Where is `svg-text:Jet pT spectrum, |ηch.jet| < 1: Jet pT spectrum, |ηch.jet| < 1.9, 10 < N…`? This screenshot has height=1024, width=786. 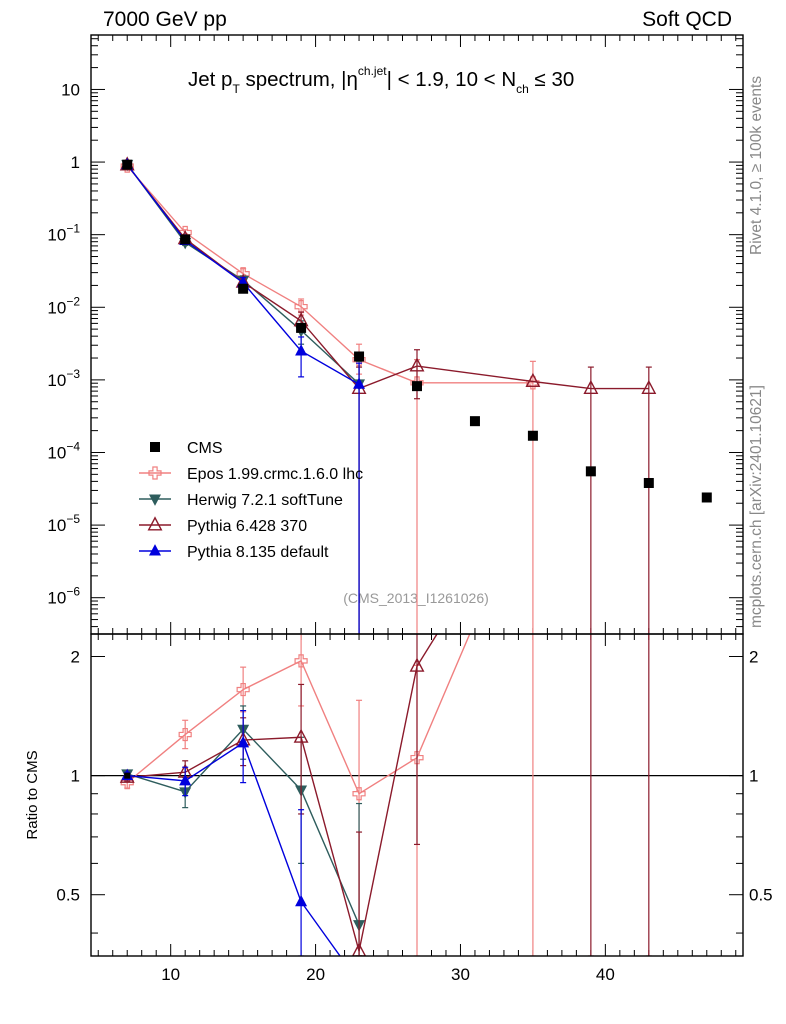 svg-text:Jet pT spectrum, |ηch.jet| < 1: Jet pT spectrum, |ηch.jet| < 1.9, 10 < N… is located at coordinates (381, 80).